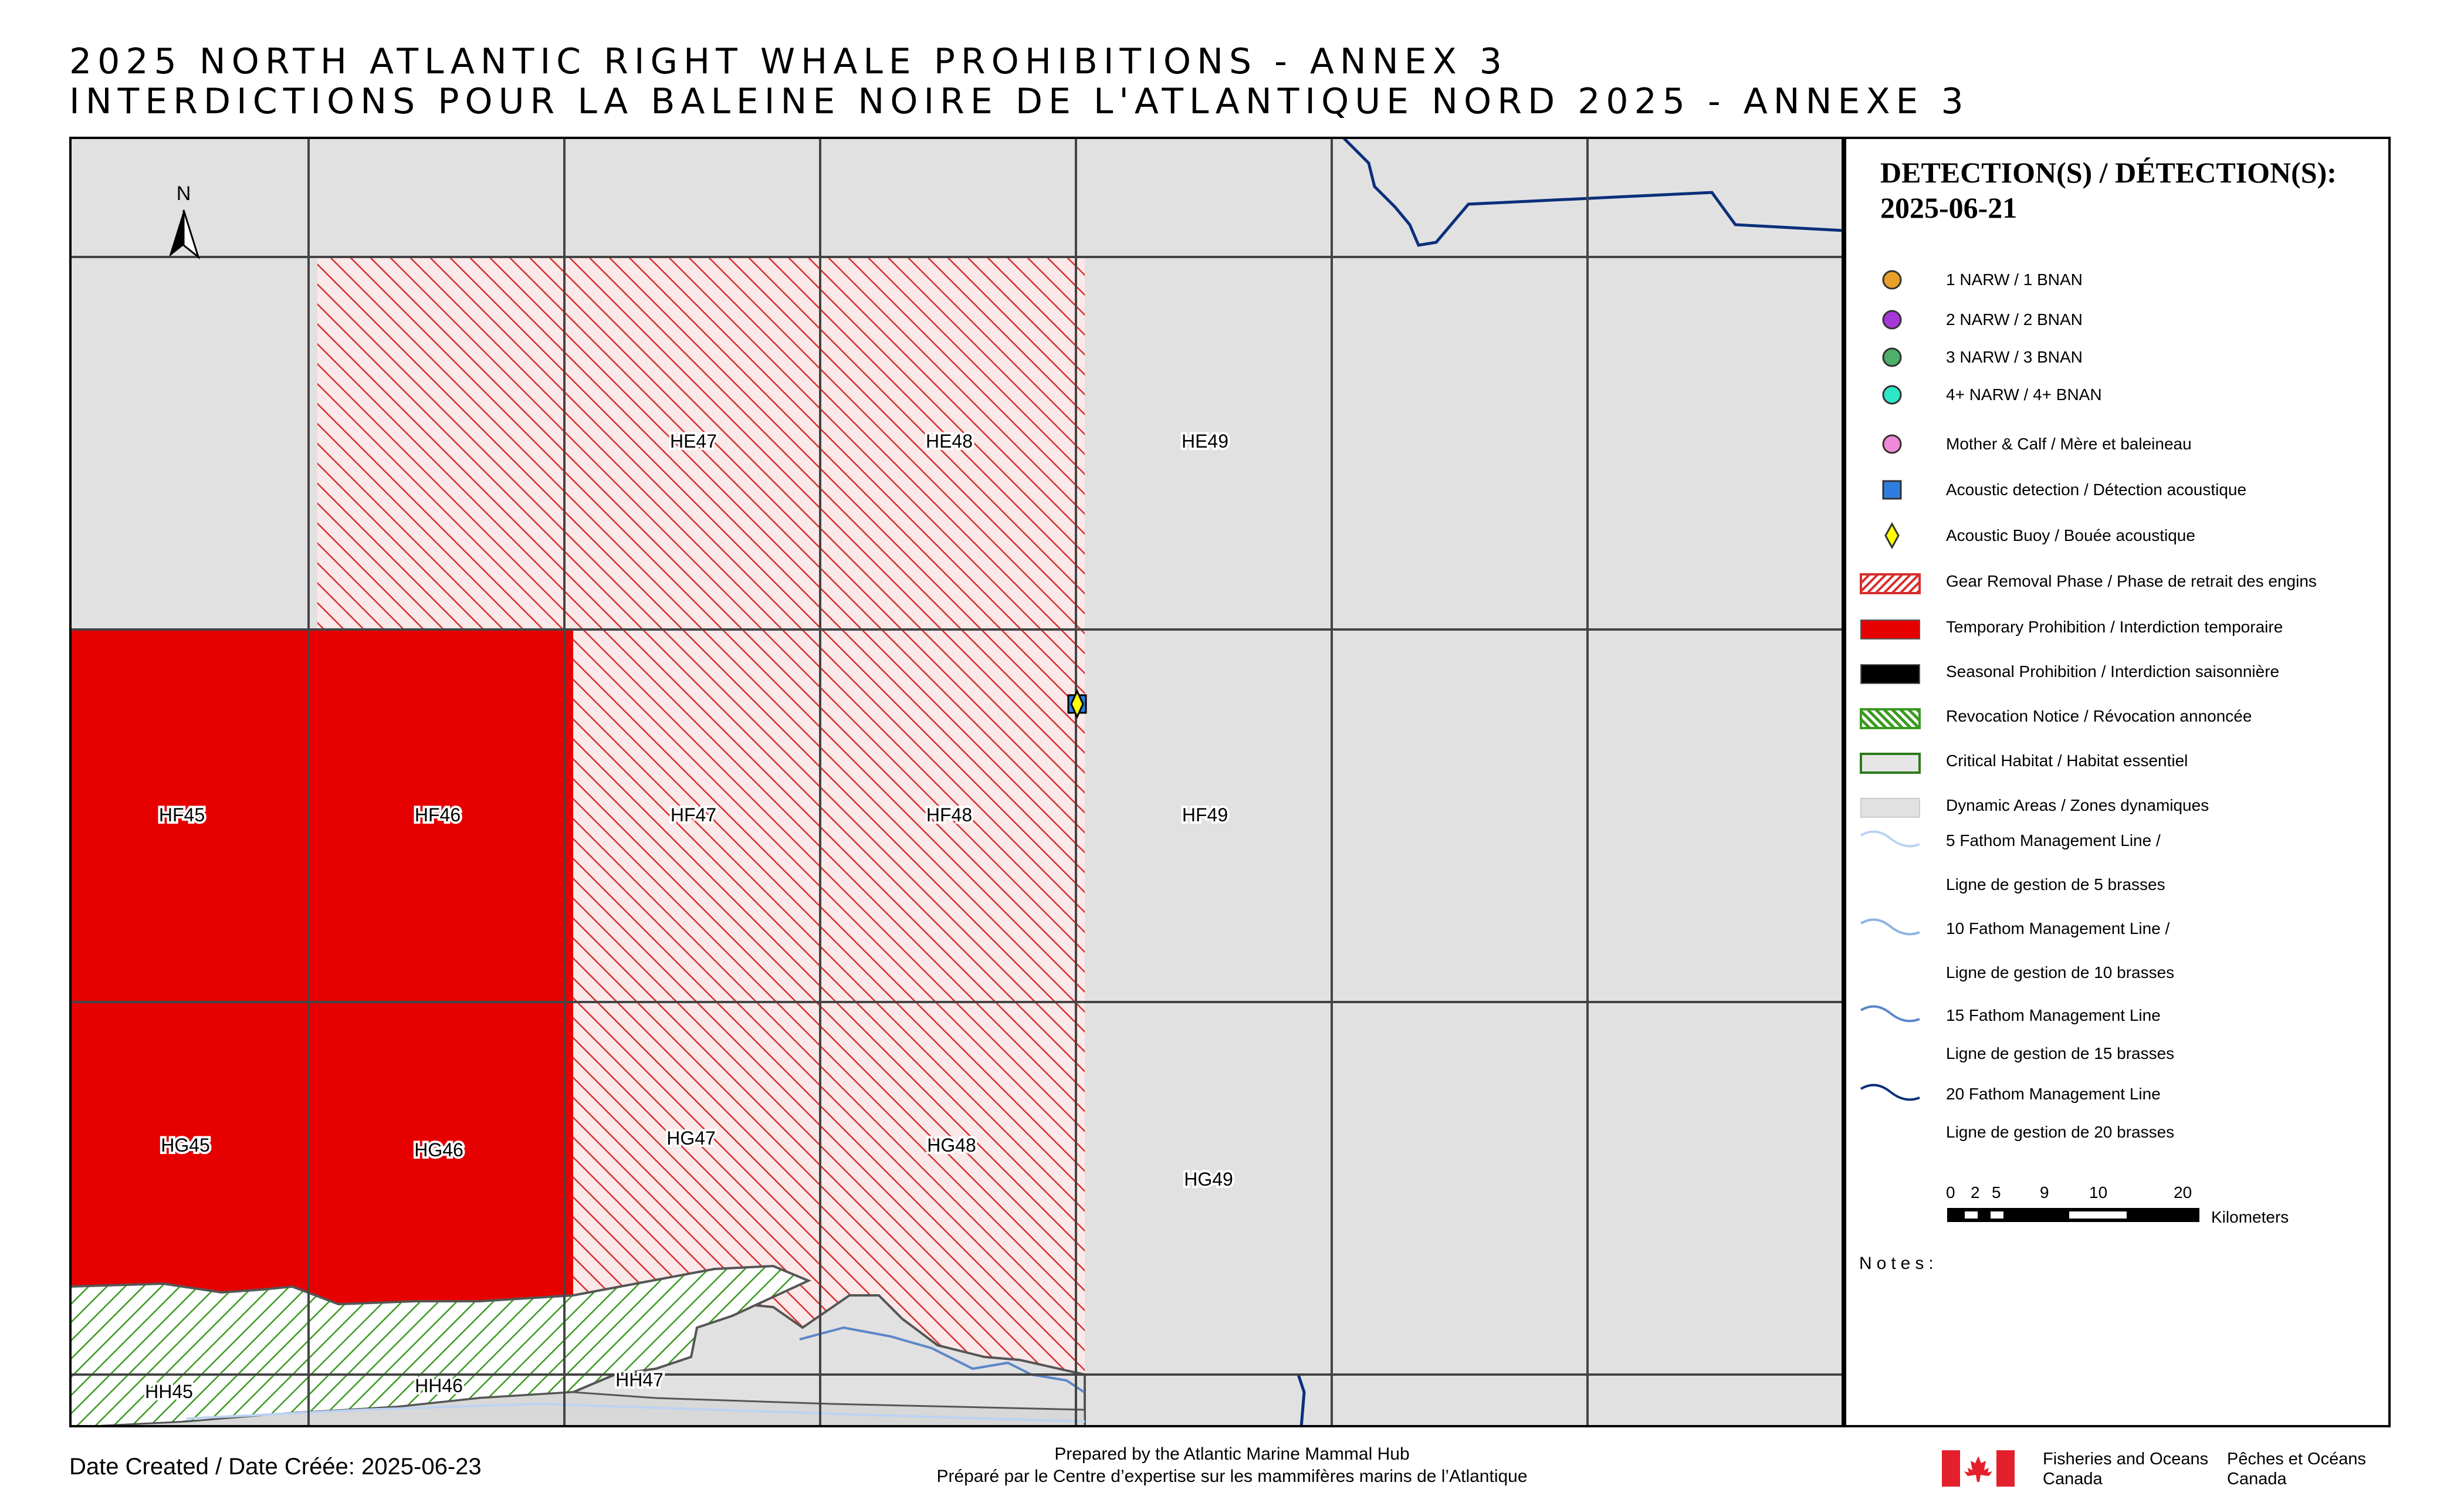 The height and width of the screenshot is (1496, 2464). What do you see at coordinates (2117, 279) in the screenshot?
I see `legend-item: 1 NARW / 1 BNAN` at bounding box center [2117, 279].